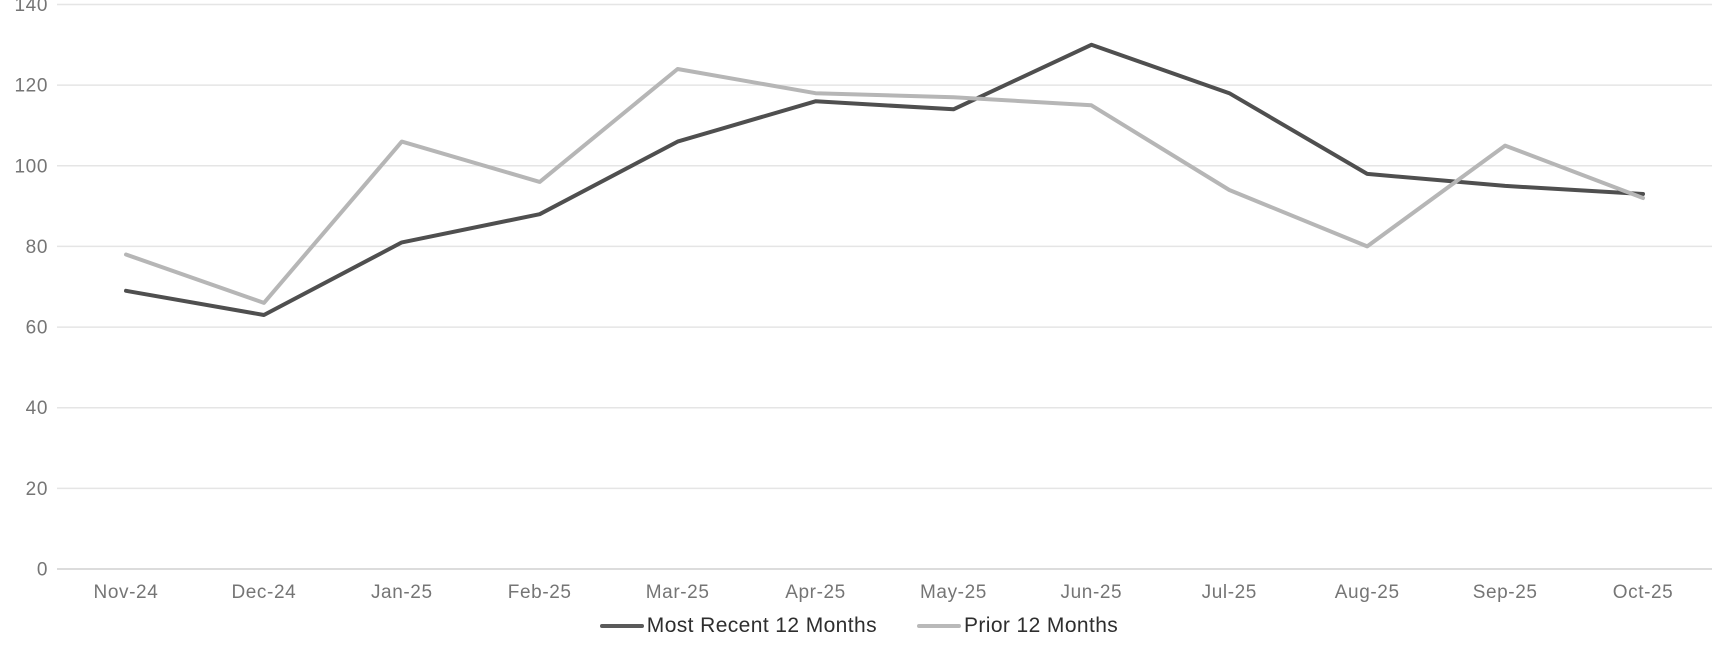  I want to click on y-axis-tick-label: 60, so click(37, 328).